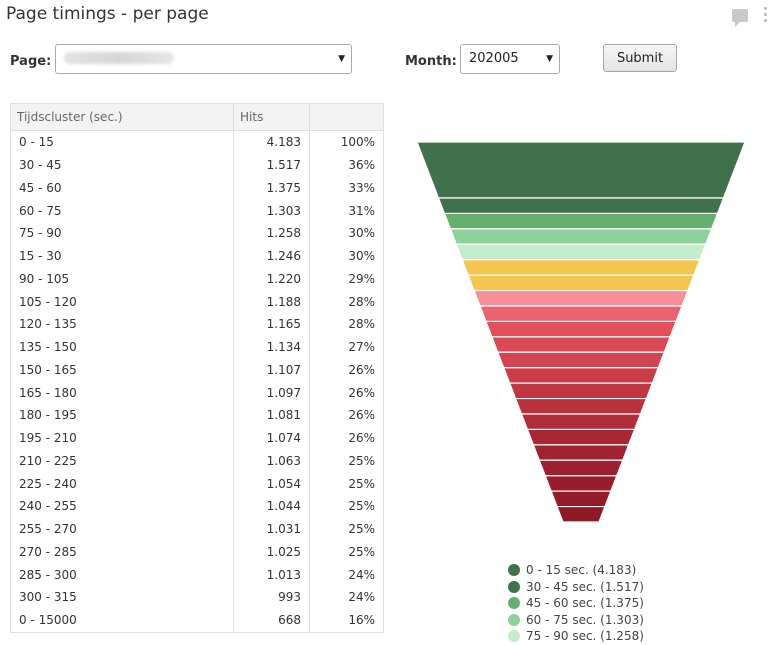 Image resolution: width=770 pixels, height=645 pixels. What do you see at coordinates (119, 58) in the screenshot?
I see `page-select-value` at bounding box center [119, 58].